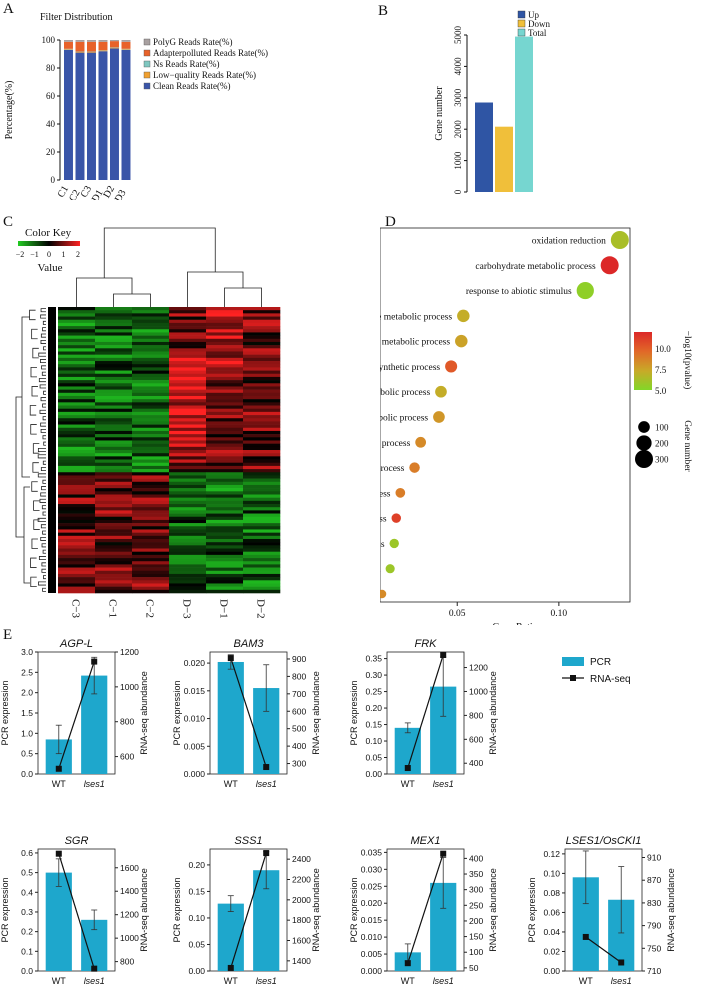  Describe the element at coordinates (644, 459) in the screenshot. I see `size-legend-dot` at that location.